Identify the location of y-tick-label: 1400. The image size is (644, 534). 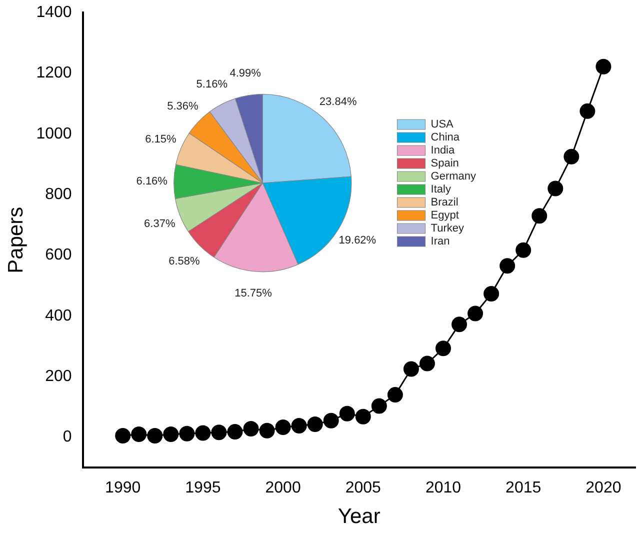
(54, 13).